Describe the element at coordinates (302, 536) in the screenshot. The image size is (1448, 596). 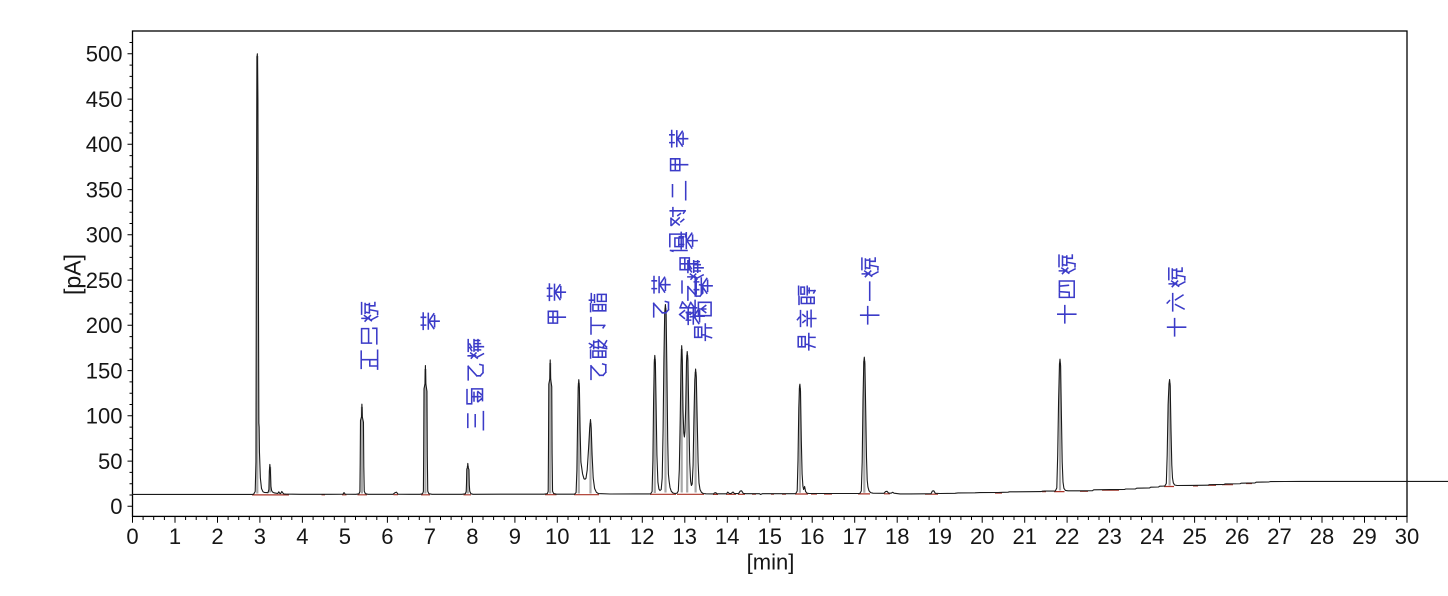
I see `svg-text: 4` at that location.